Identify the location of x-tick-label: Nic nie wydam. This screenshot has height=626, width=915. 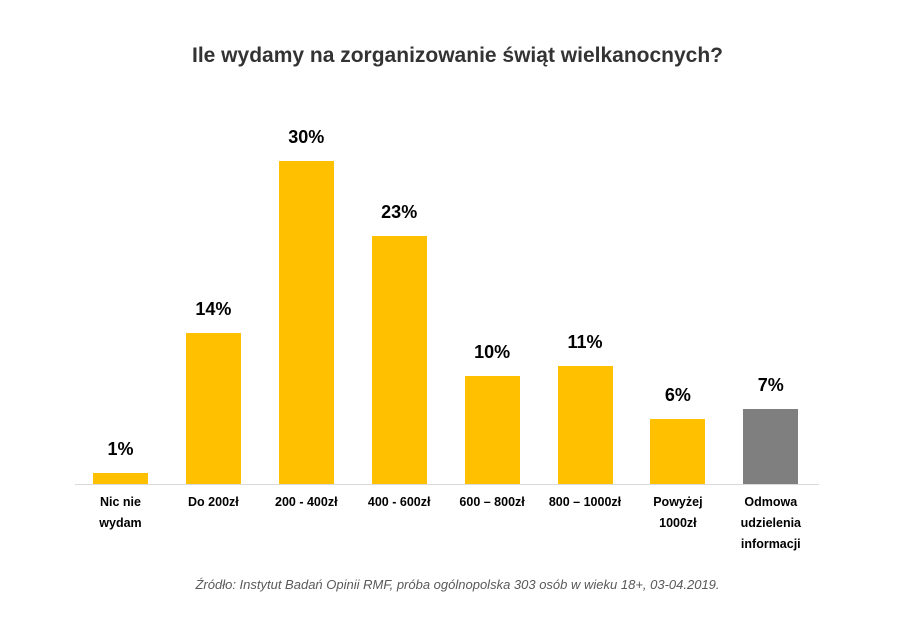
(120, 512).